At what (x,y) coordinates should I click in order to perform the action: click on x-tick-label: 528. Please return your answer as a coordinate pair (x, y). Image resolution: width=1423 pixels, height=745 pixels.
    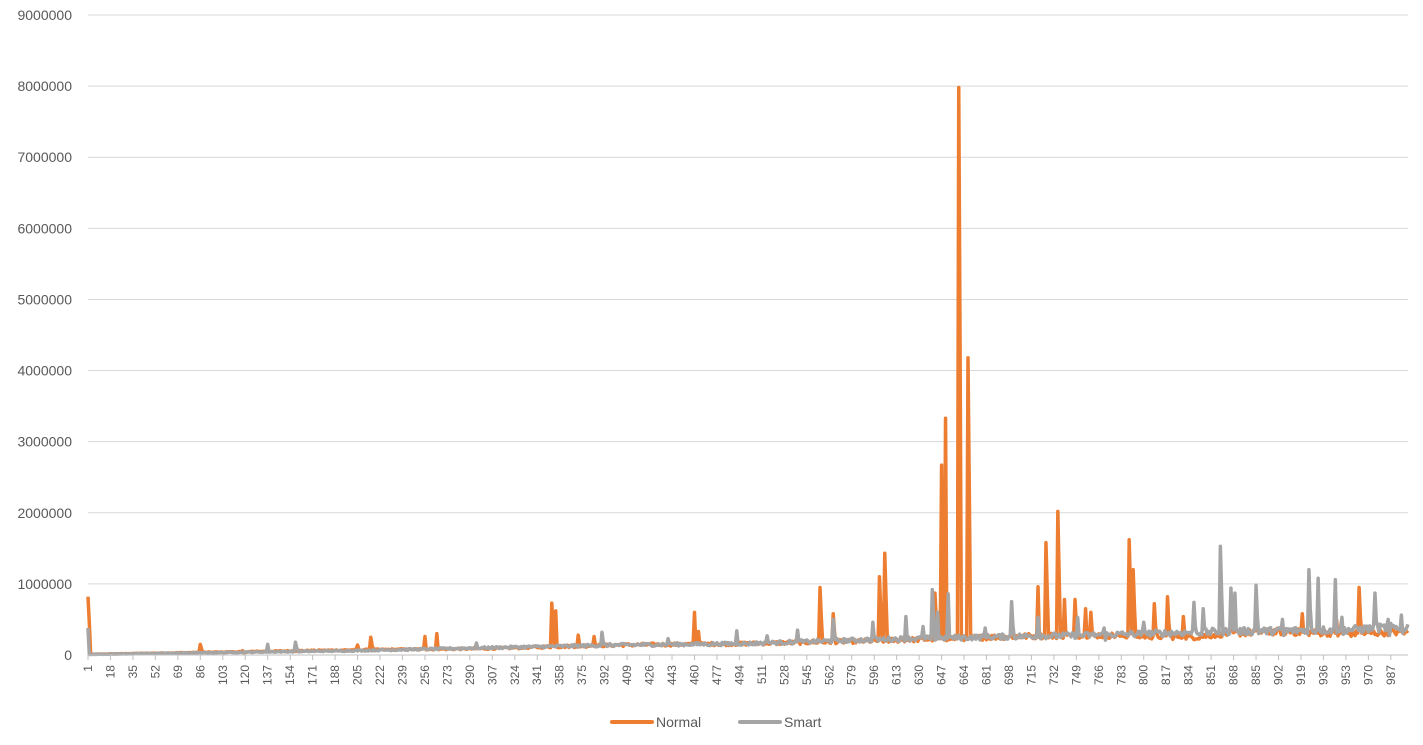
    Looking at the image, I should click on (784, 675).